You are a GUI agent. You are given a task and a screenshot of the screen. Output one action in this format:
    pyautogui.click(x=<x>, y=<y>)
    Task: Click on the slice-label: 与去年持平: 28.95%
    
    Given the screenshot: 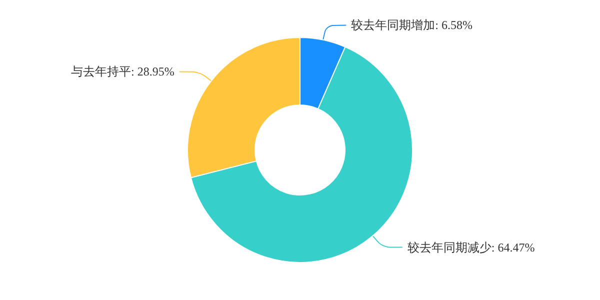 What is the action you would take?
    pyautogui.click(x=122, y=71)
    